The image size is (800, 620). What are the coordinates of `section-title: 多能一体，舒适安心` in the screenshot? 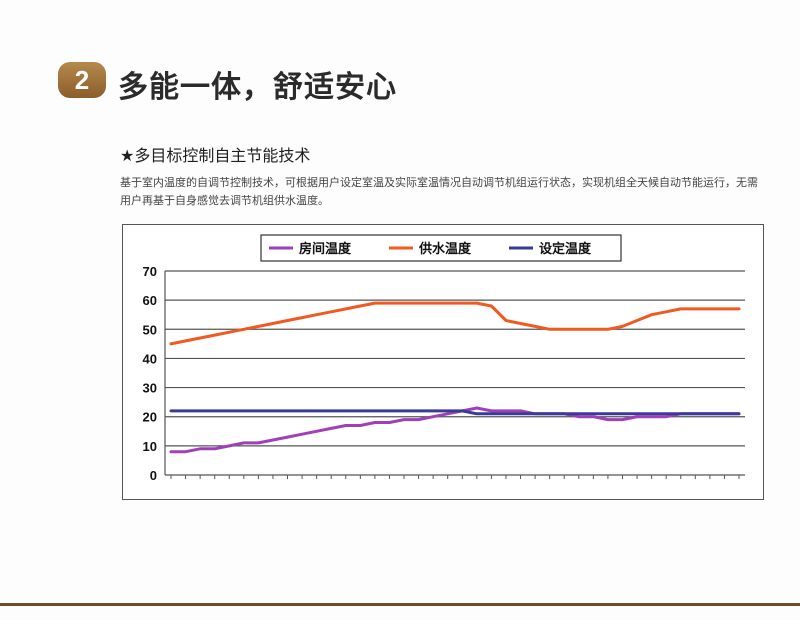 It's located at (257, 87).